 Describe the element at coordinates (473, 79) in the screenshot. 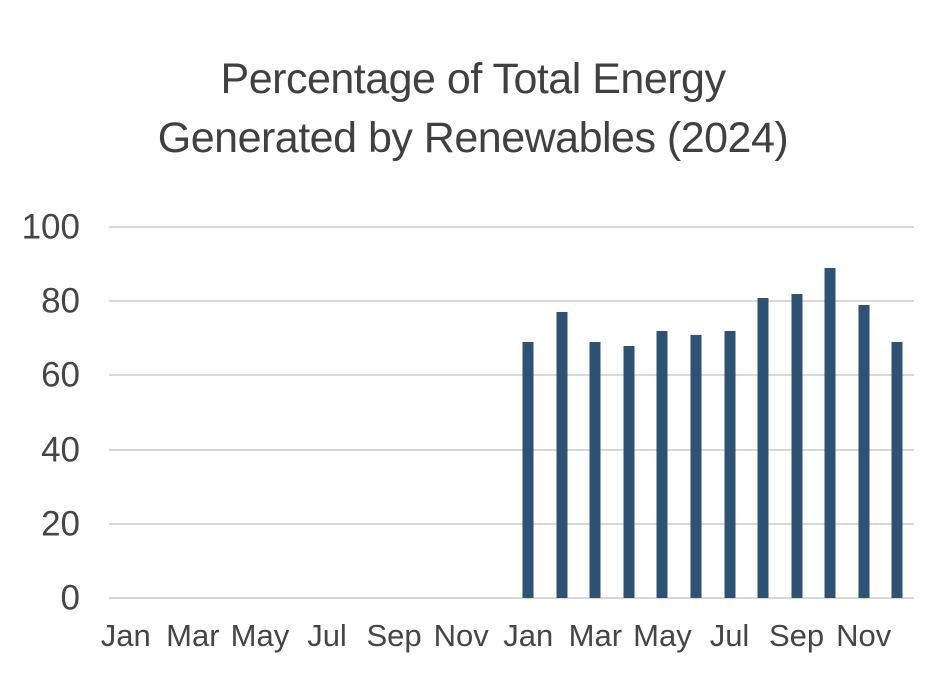

I see `chart-title-line1: Percentage of Total Energy` at that location.